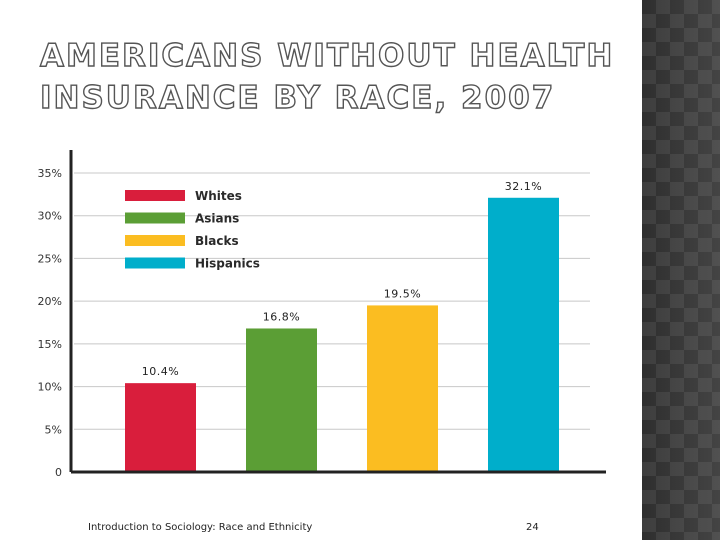 The width and height of the screenshot is (720, 540). Describe the element at coordinates (532, 527) in the screenshot. I see `page-number: 24` at that location.